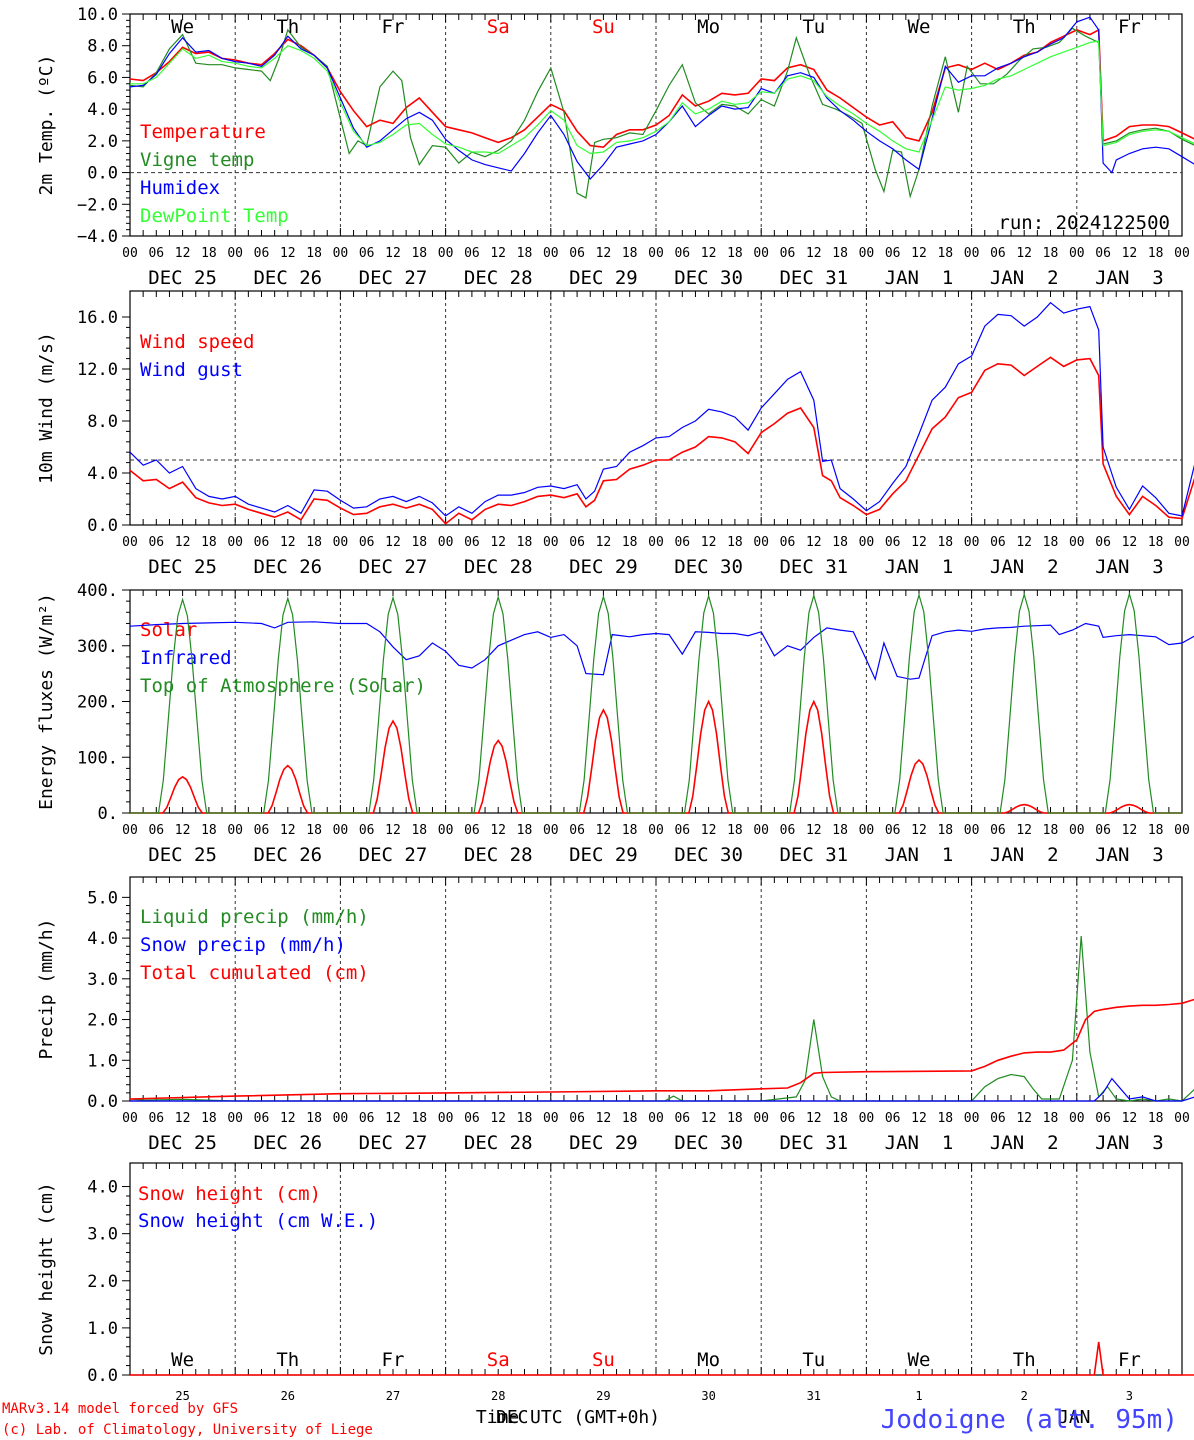 The width and height of the screenshot is (1194, 1440). Describe the element at coordinates (120, 1409) in the screenshot. I see `model-credit: MARv3.14 model forced by GFS` at that location.